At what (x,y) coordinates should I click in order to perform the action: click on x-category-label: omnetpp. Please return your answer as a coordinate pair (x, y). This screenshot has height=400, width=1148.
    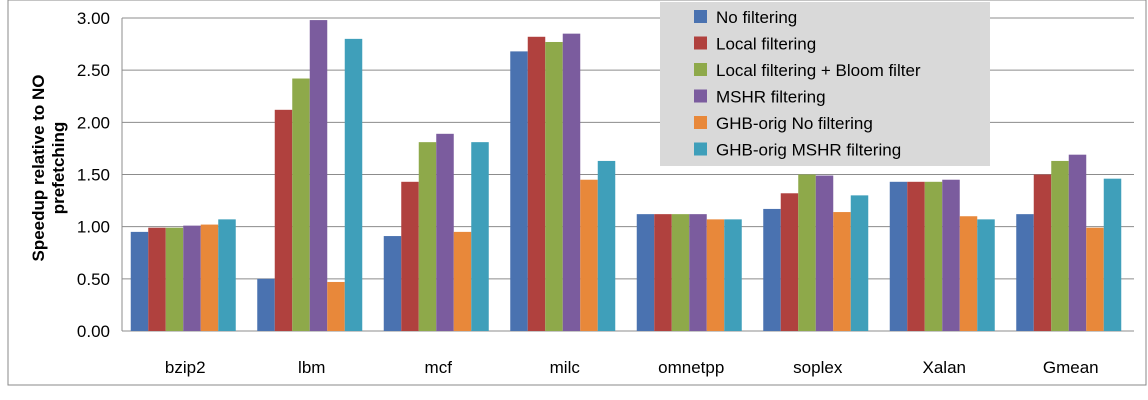
    Looking at the image, I should click on (691, 367).